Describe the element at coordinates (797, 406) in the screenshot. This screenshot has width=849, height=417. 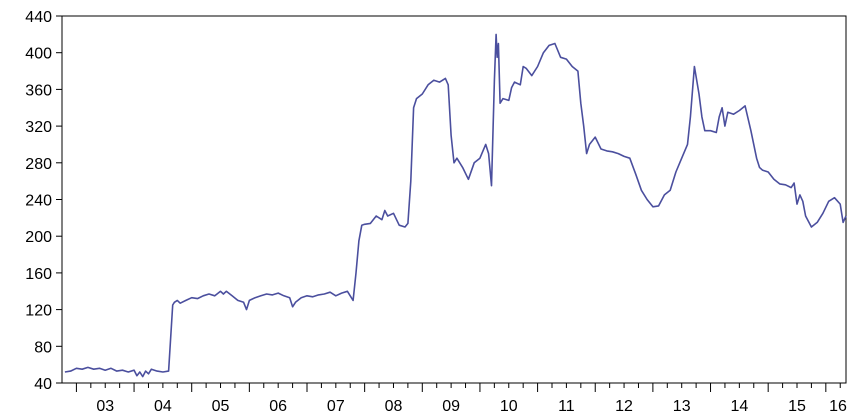
I see `x-tick-label: 15` at that location.